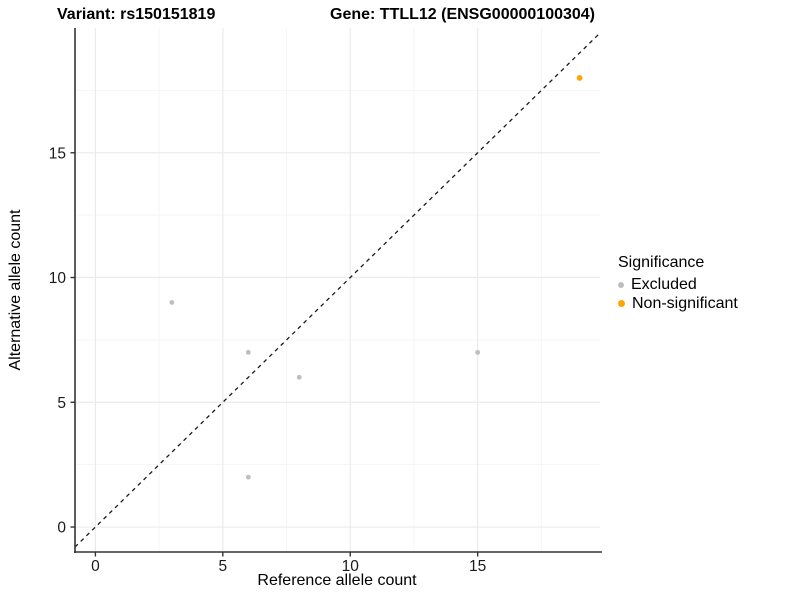  I want to click on legend-title: Significance, so click(661, 262).